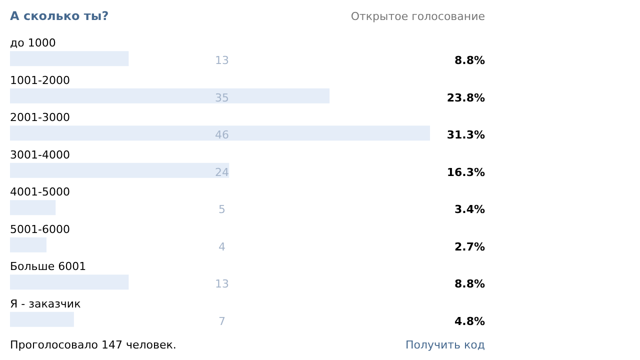 The width and height of the screenshot is (640, 360). I want to click on text: 31.3%, so click(465, 135).